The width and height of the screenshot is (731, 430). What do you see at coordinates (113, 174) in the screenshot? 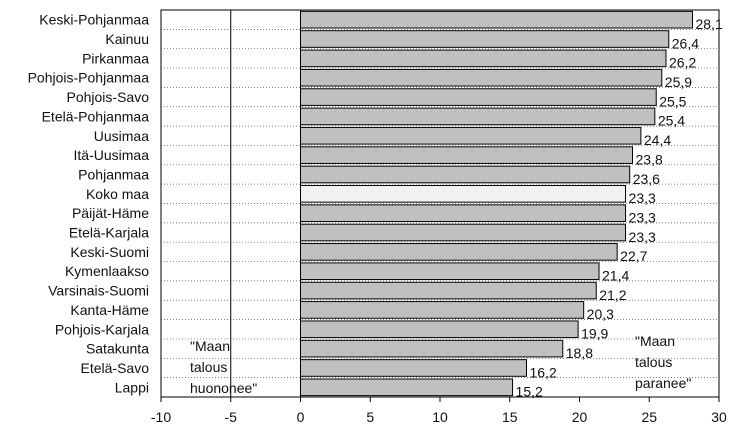
I see `category-label: Pohjanmaa` at bounding box center [113, 174].